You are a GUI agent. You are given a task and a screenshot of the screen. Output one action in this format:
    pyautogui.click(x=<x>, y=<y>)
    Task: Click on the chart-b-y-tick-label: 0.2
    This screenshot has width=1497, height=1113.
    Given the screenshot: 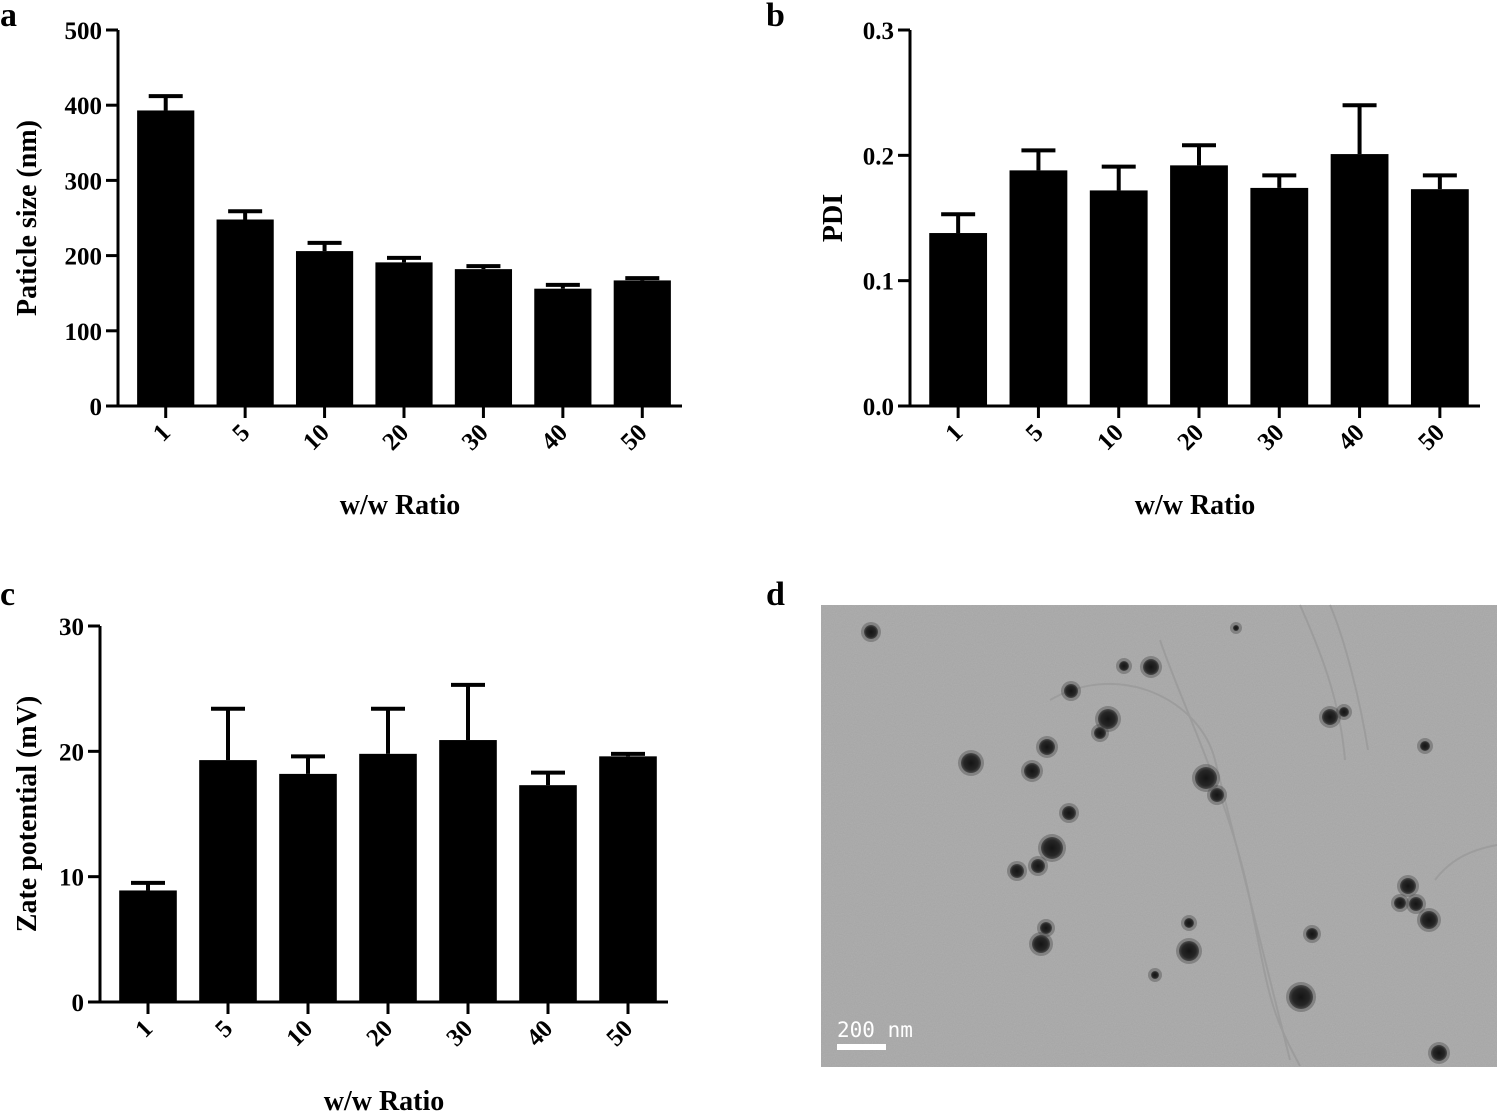 What is the action you would take?
    pyautogui.click(x=878, y=156)
    